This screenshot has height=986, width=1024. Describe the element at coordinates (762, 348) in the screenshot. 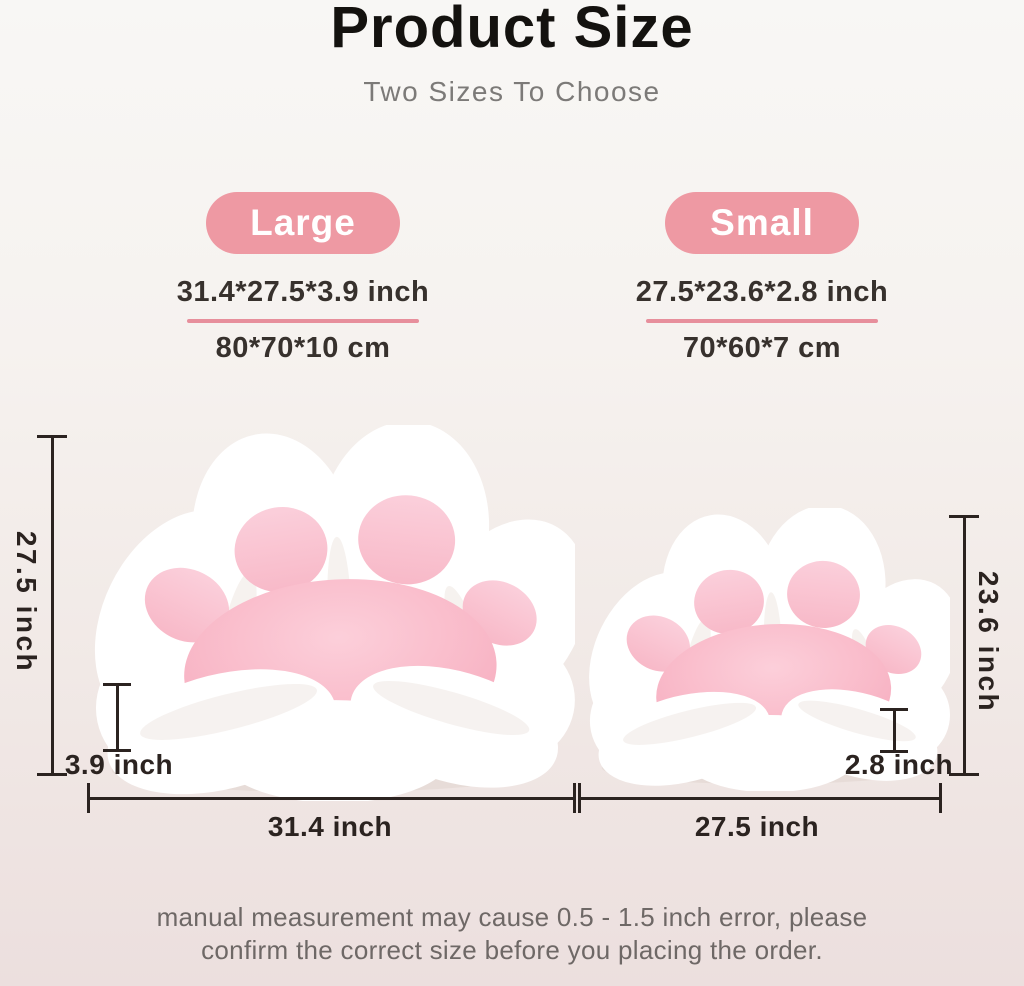

I see `size-small-cm-dimensions: 70*60*7 cm` at that location.